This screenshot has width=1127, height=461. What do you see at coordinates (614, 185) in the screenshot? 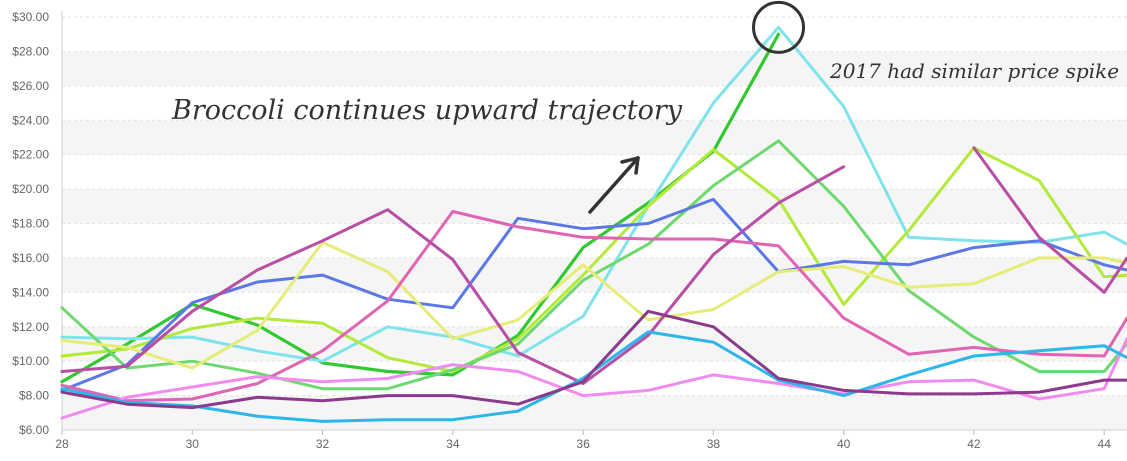
I see `annotation-arrow-icon` at bounding box center [614, 185].